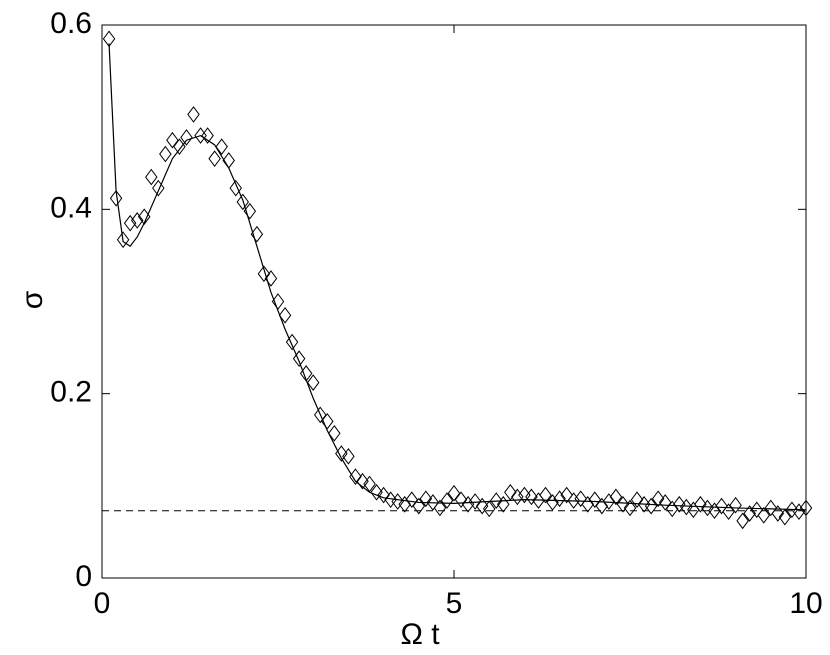 The image size is (830, 655). I want to click on y-axis-label: σ, so click(32, 299).